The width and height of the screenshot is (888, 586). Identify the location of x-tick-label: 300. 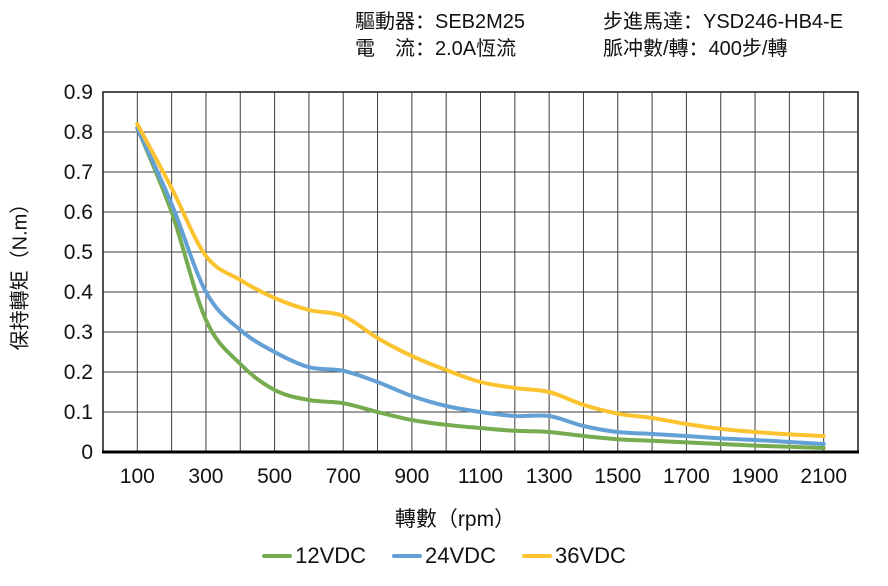
(205, 476).